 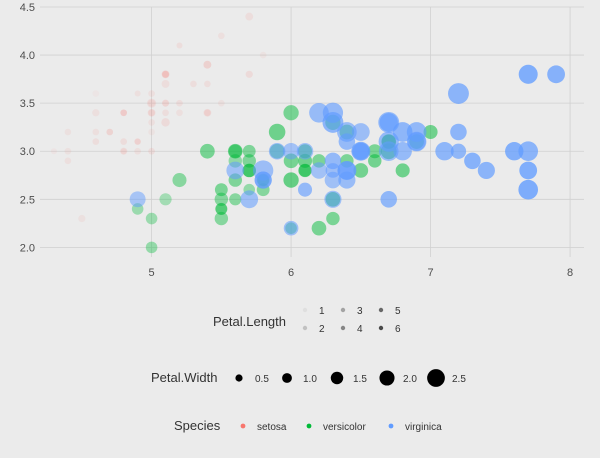 I want to click on legend-petal-width-label: 1.5, so click(x=360, y=379).